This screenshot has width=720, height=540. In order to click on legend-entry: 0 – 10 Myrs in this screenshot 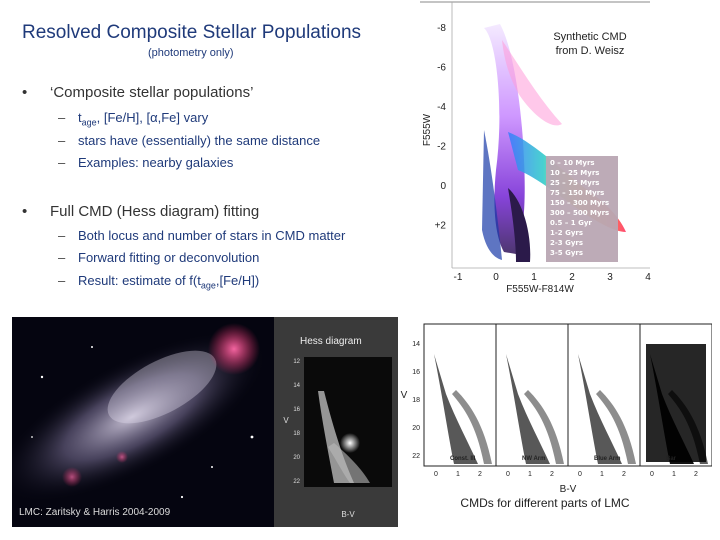, I will do `click(572, 163)`.